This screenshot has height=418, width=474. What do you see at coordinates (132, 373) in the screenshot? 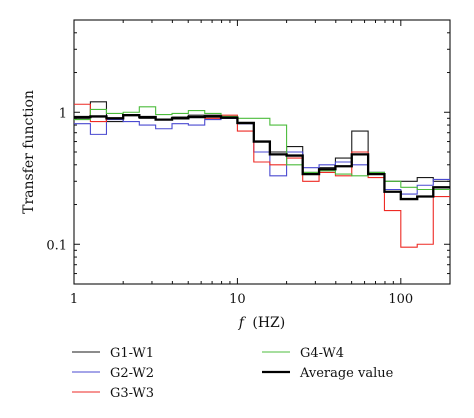
I see `legend-label-2: G2-W2` at bounding box center [132, 373].